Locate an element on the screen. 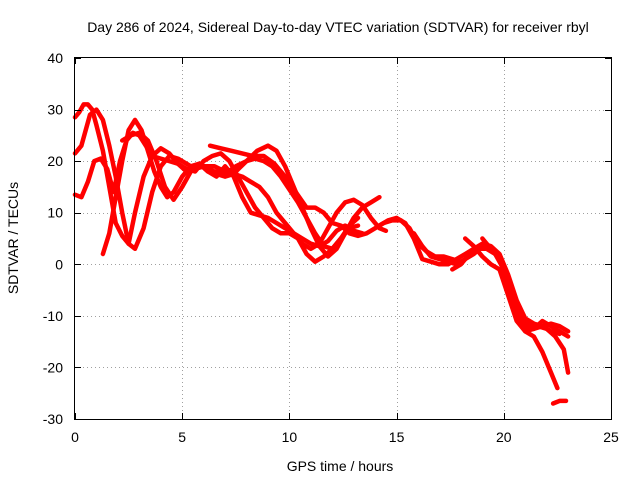 This screenshot has height=480, width=640. y-tick-label: 0 is located at coordinates (59, 264).